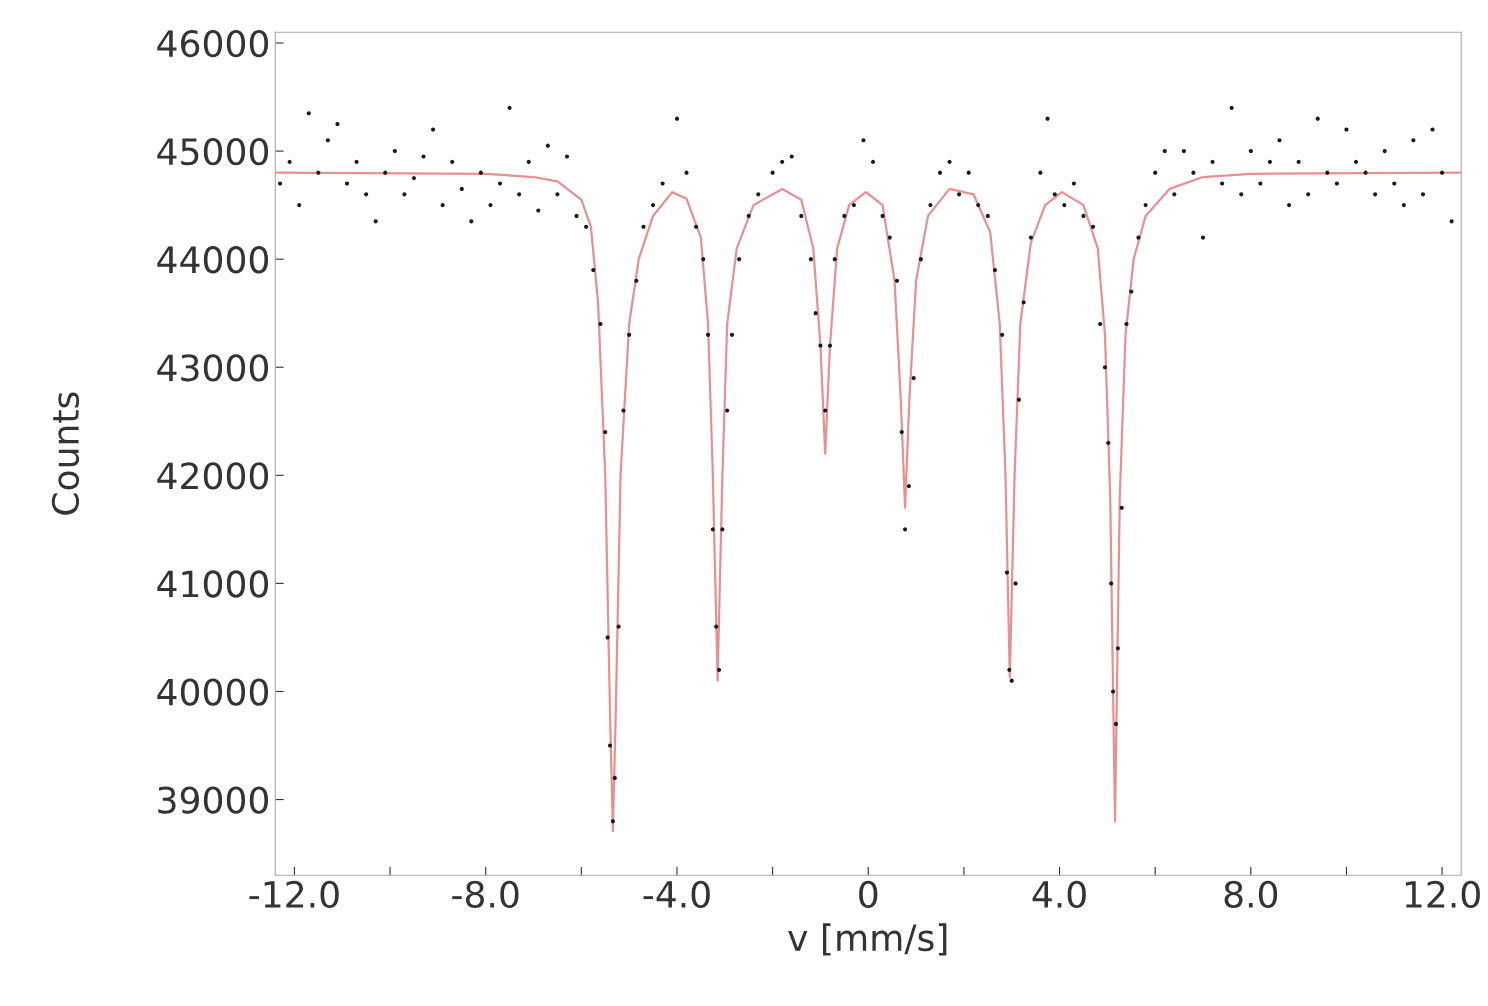 Image resolution: width=1488 pixels, height=1006 pixels. What do you see at coordinates (213, 368) in the screenshot?
I see `y-tick-label: 43000` at bounding box center [213, 368].